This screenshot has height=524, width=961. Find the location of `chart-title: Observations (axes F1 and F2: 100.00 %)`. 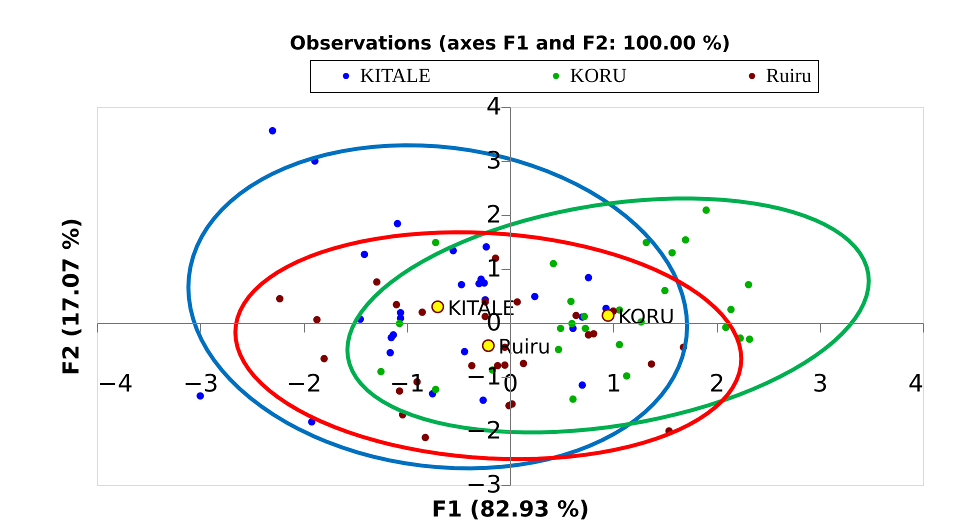

chart-title: Observations (axes F1 and F2: 100.00 %) is located at coordinates (510, 43).